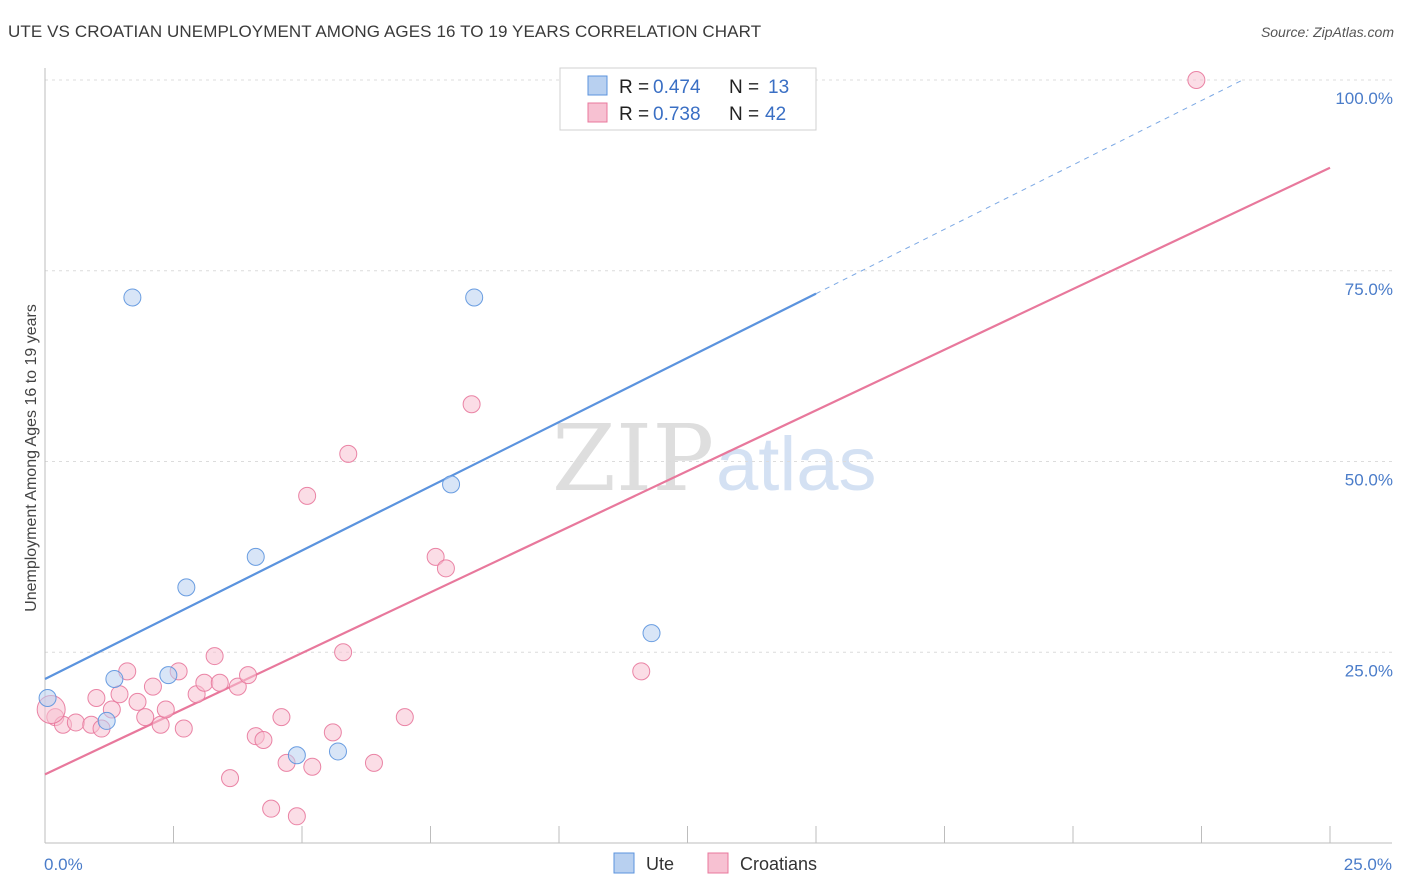 This screenshot has width=1406, height=892. What do you see at coordinates (778, 87) in the screenshot?
I see `legend-ute-n: 13` at bounding box center [778, 87].